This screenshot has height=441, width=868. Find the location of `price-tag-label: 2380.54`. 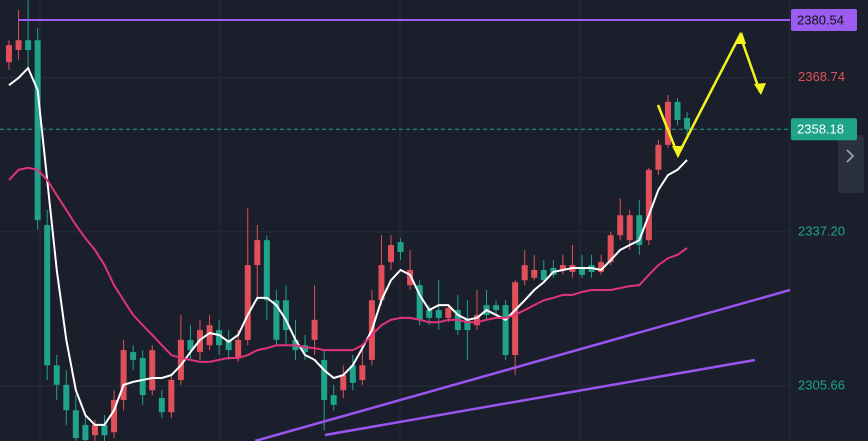

price-tag-label: 2380.54 is located at coordinates (820, 19).